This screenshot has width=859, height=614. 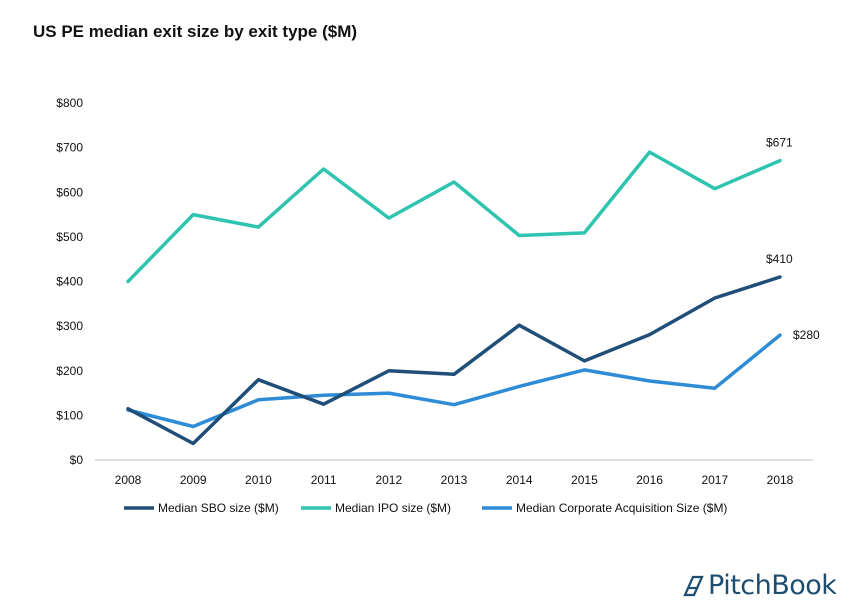 What do you see at coordinates (780, 480) in the screenshot?
I see `x-tick-label: 2018` at bounding box center [780, 480].